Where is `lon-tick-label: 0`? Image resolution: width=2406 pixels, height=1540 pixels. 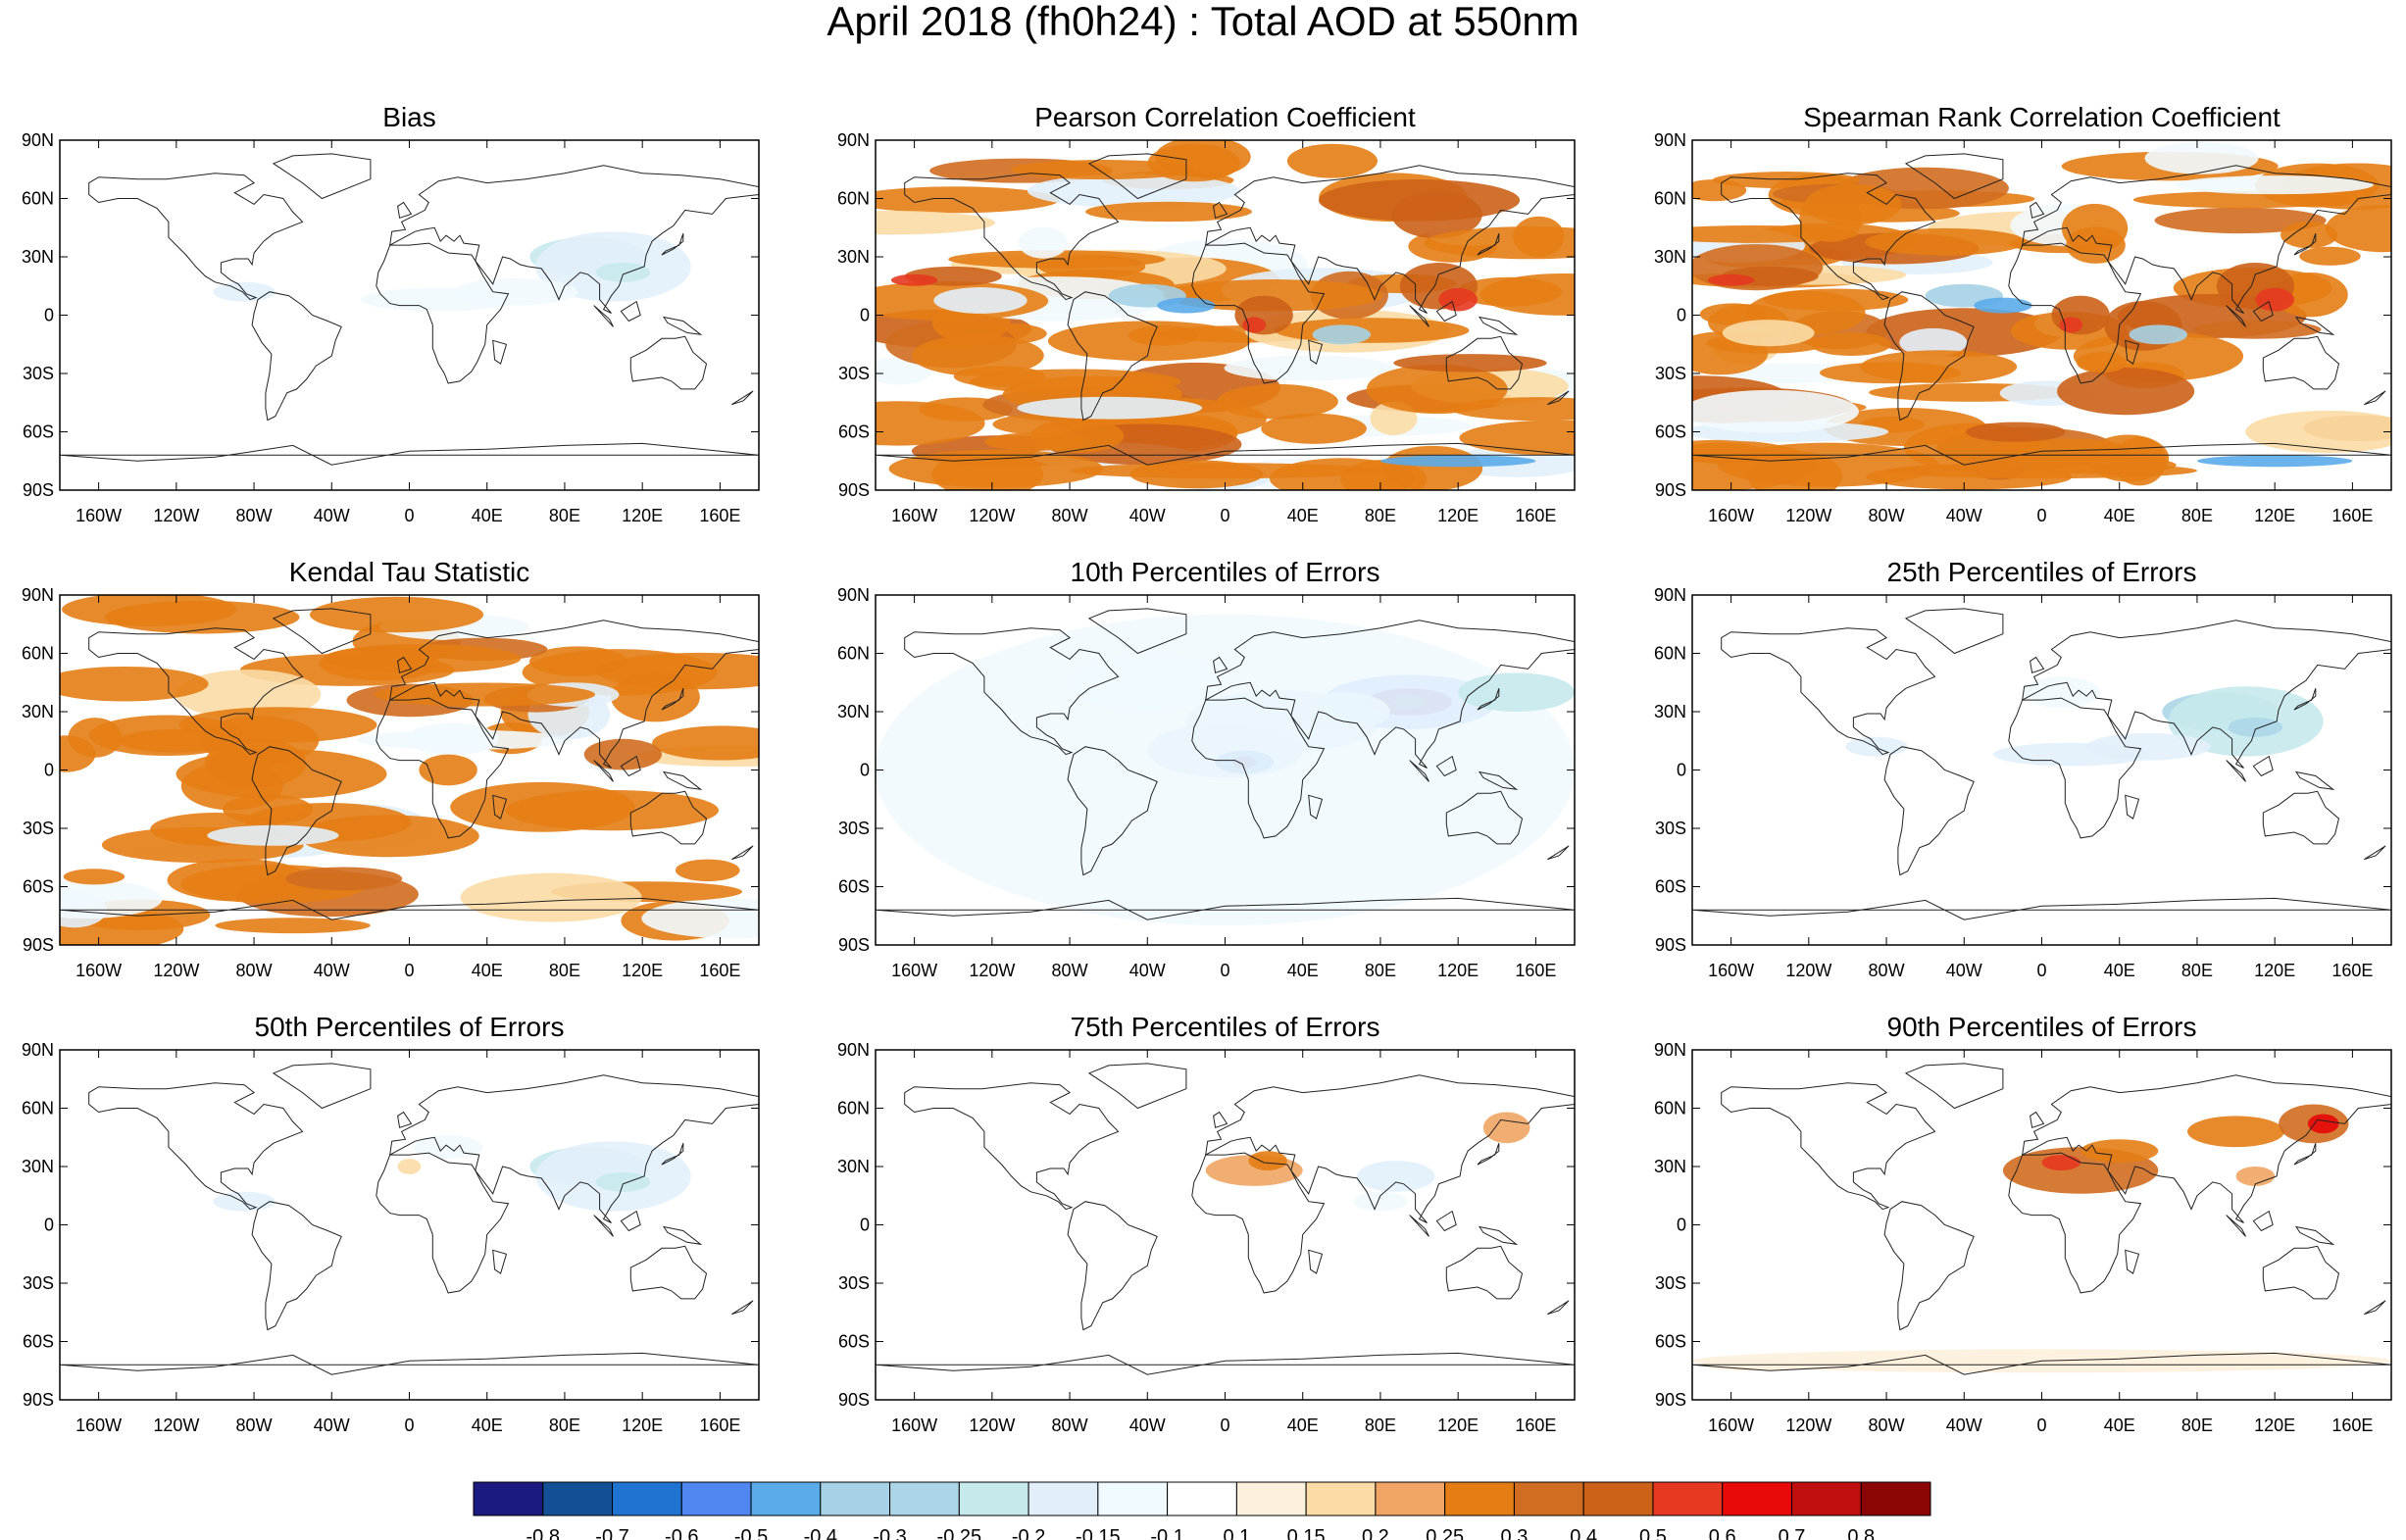 lon-tick-label: 0 is located at coordinates (2041, 1425).